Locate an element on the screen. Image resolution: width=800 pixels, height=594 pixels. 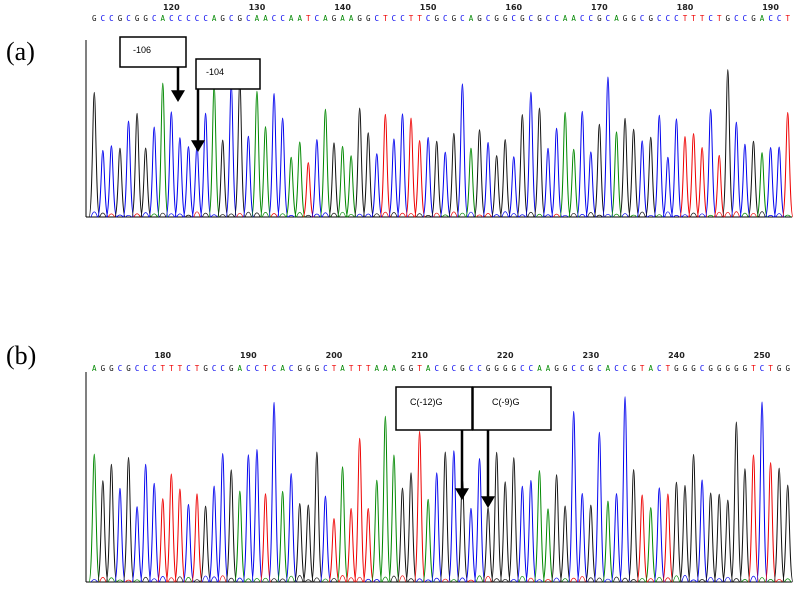
annotation-label: C(-9)G is located at coordinates (506, 402).